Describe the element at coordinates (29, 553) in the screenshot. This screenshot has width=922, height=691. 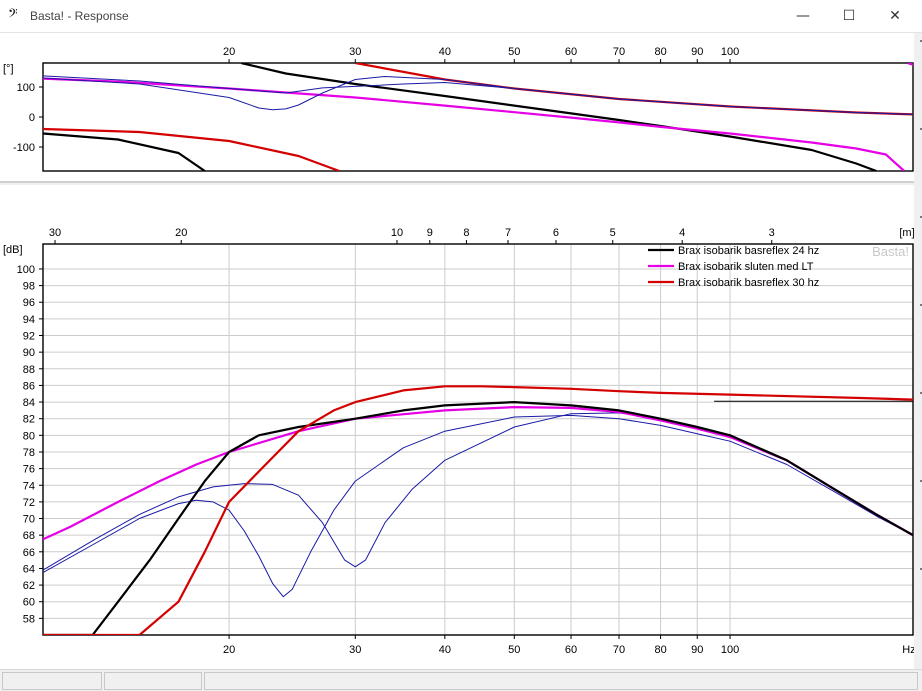
I see `magnitude-y-tick-label: 66` at that location.